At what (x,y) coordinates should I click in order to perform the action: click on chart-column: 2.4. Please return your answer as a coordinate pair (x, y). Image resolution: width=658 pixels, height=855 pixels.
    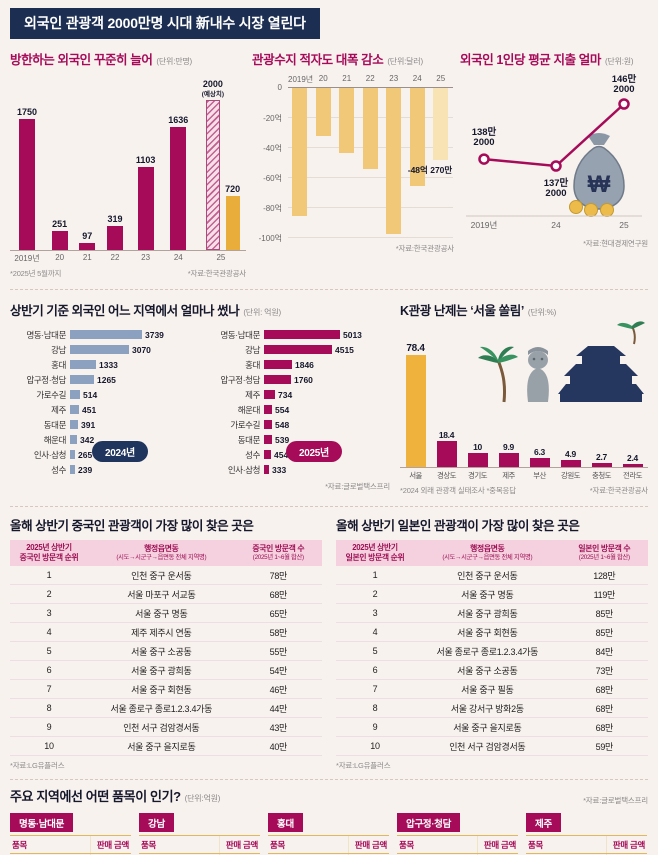
    Looking at the image, I should click on (632, 460).